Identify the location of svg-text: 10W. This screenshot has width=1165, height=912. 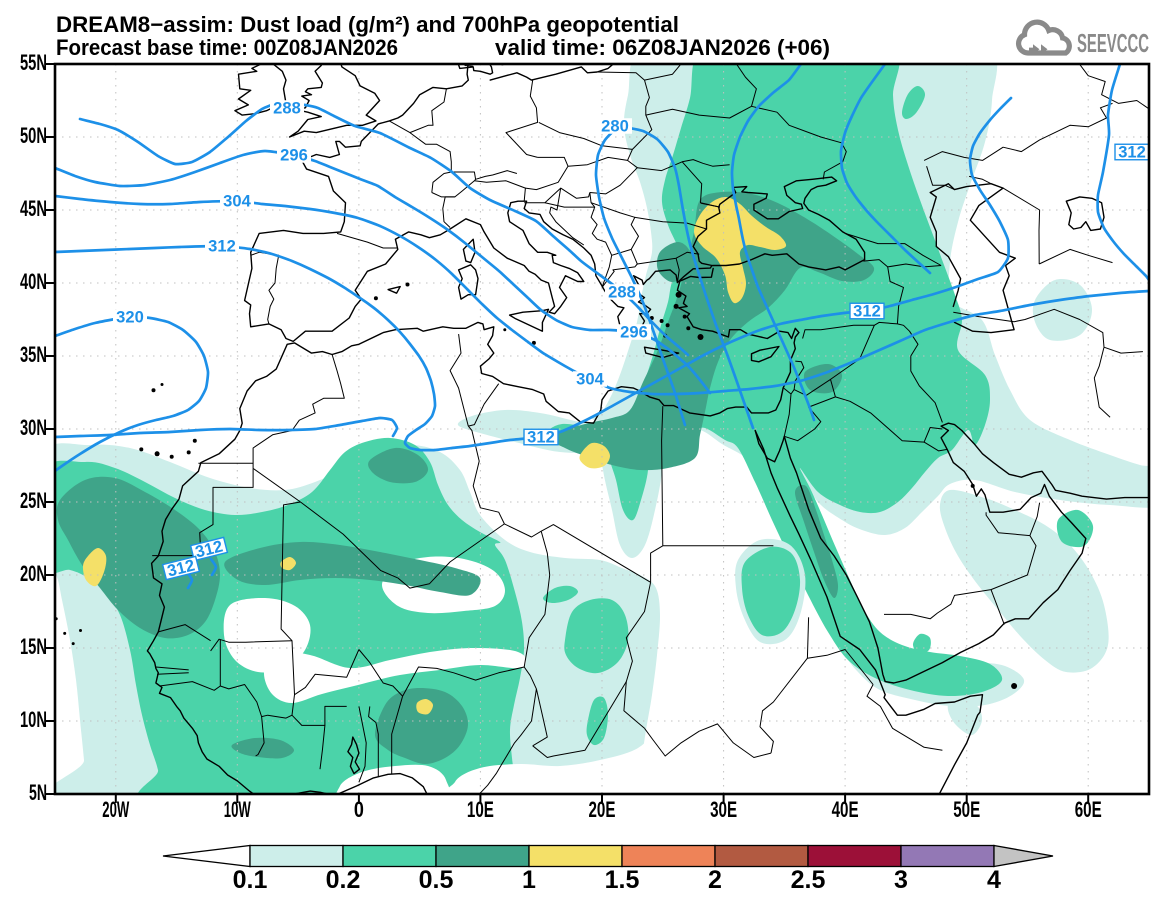
(237, 809).